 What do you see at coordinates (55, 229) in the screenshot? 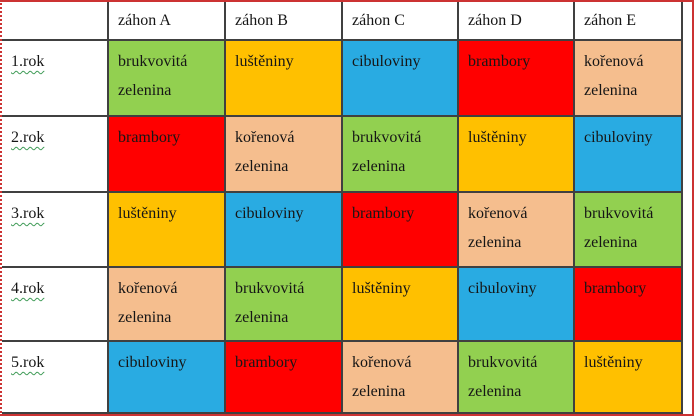
I see `row-label: 3.rok` at bounding box center [55, 229].